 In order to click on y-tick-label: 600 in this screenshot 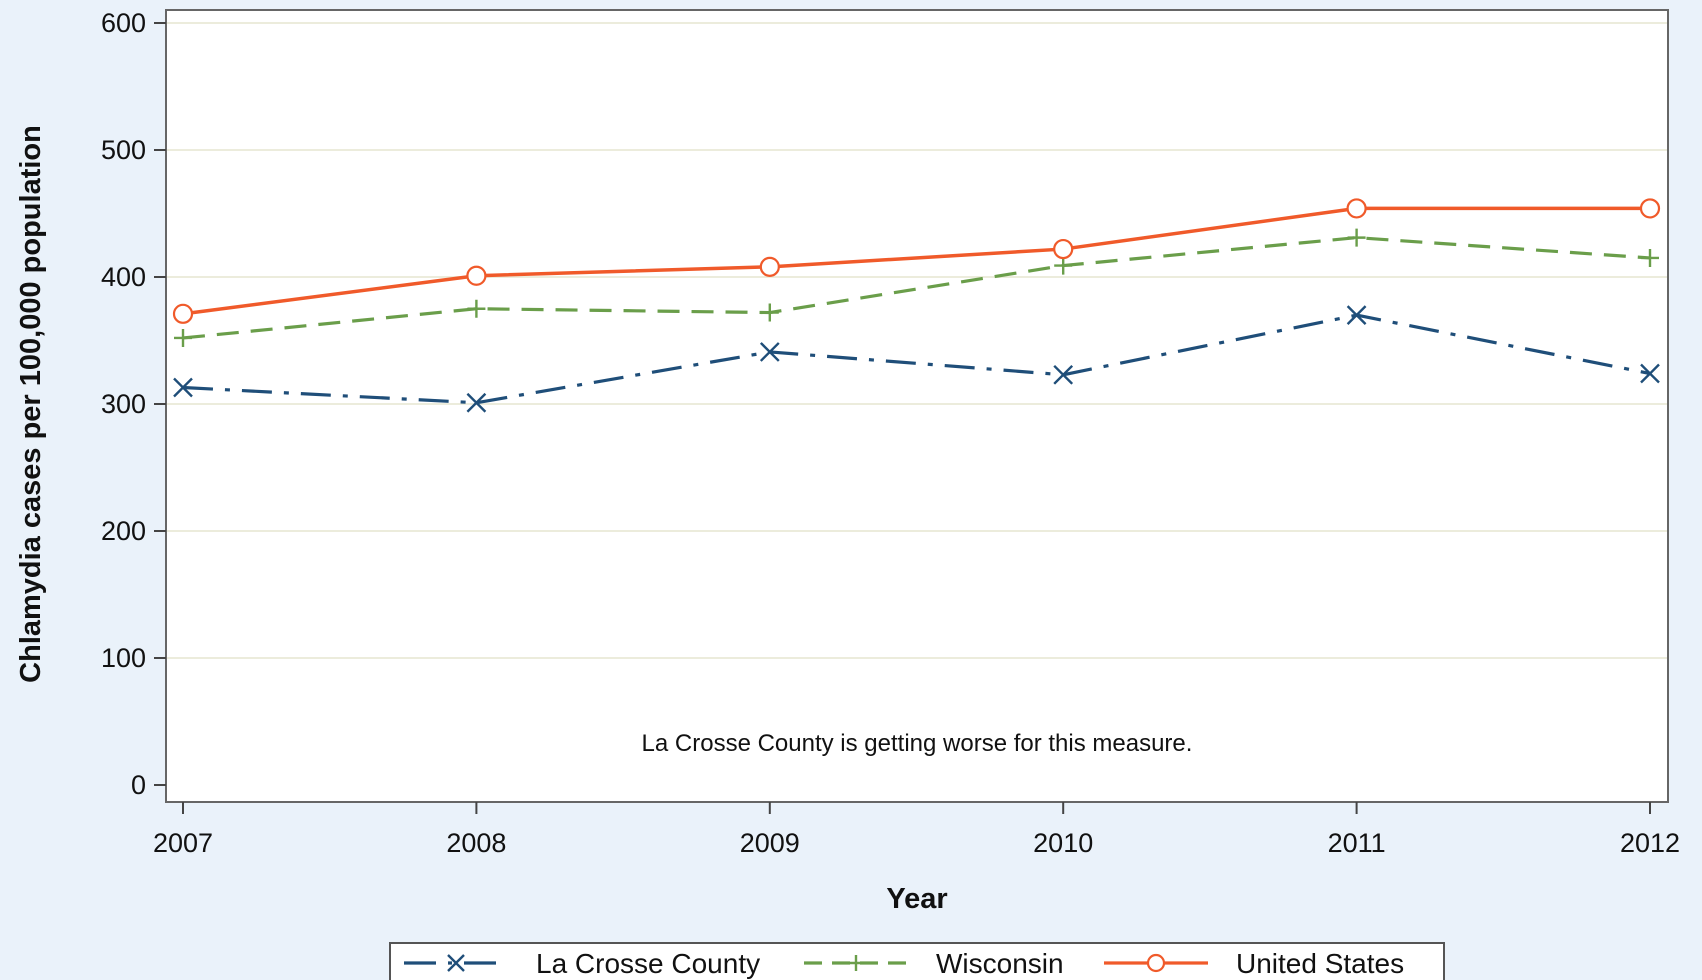, I will do `click(123, 23)`.